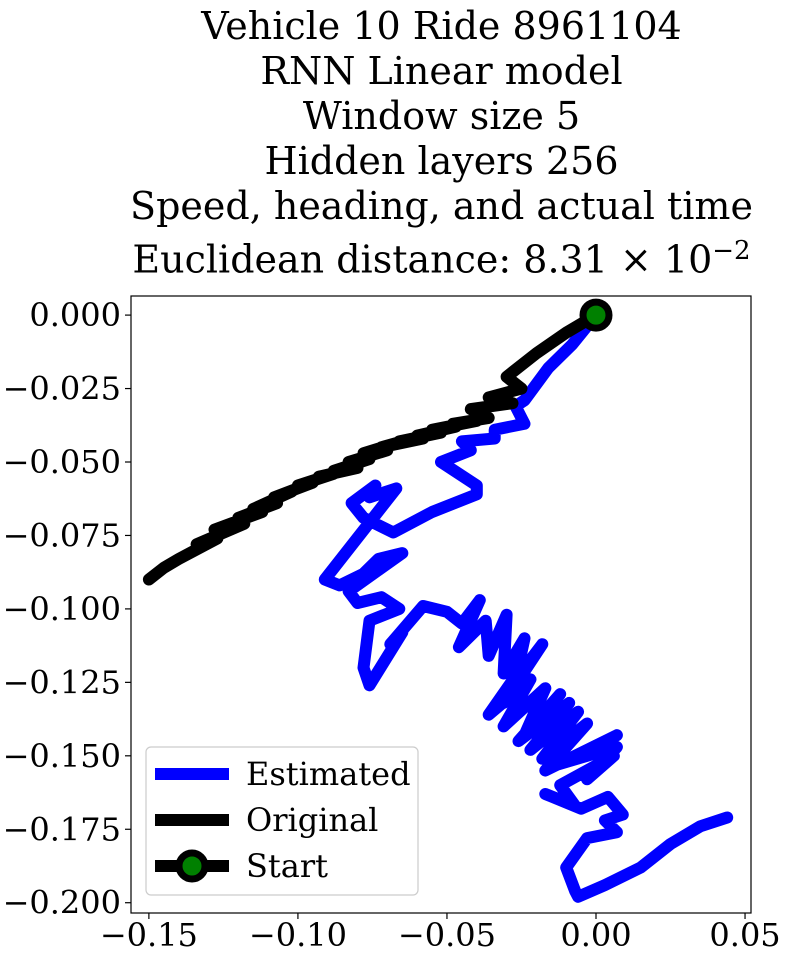 This screenshot has width=787, height=958. What do you see at coordinates (635, 259) in the screenshot?
I see `title-metric-times: ×` at bounding box center [635, 259].